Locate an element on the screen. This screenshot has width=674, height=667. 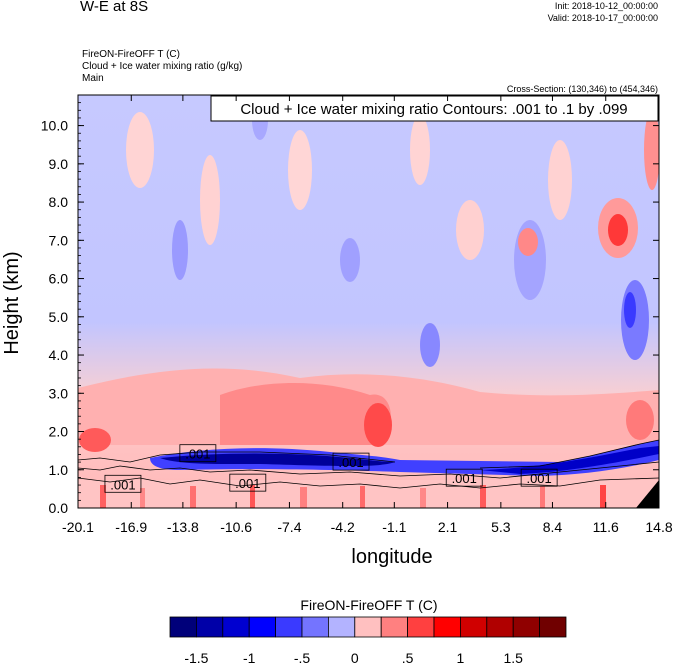
domain-label: Main is located at coordinates (93, 78).